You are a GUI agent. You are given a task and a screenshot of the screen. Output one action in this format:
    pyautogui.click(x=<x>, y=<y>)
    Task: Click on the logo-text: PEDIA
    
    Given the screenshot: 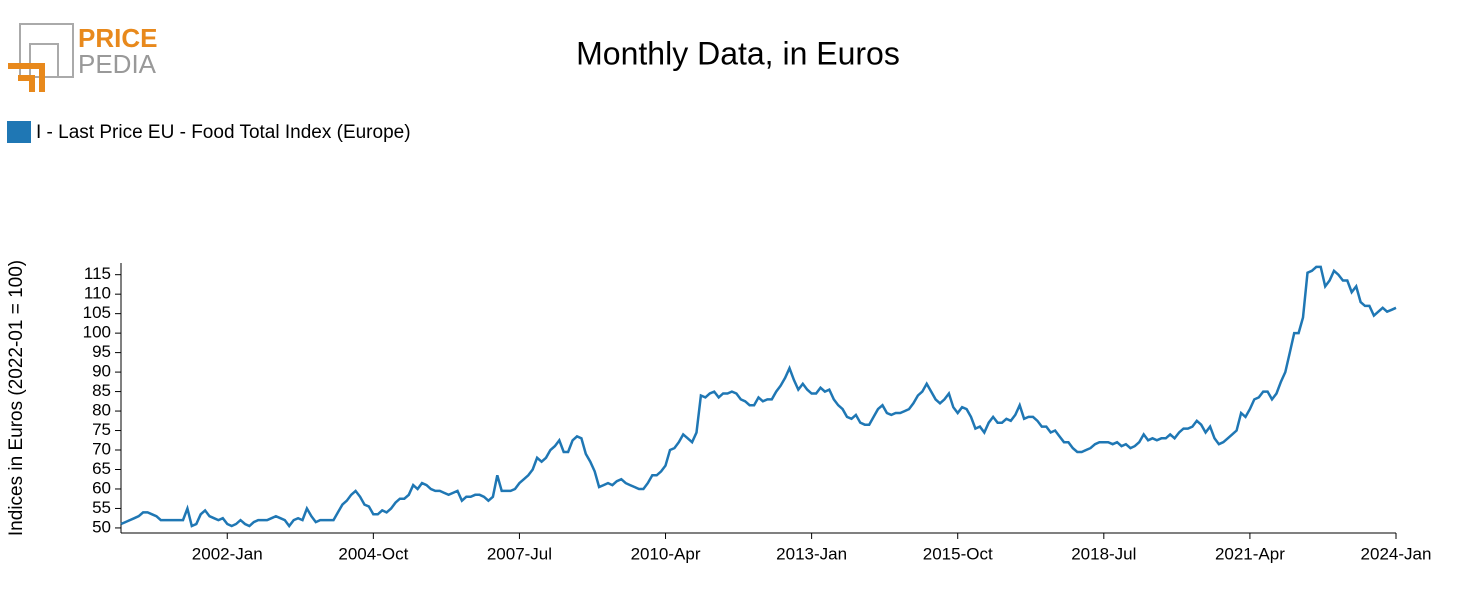 What is the action you would take?
    pyautogui.click(x=117, y=64)
    